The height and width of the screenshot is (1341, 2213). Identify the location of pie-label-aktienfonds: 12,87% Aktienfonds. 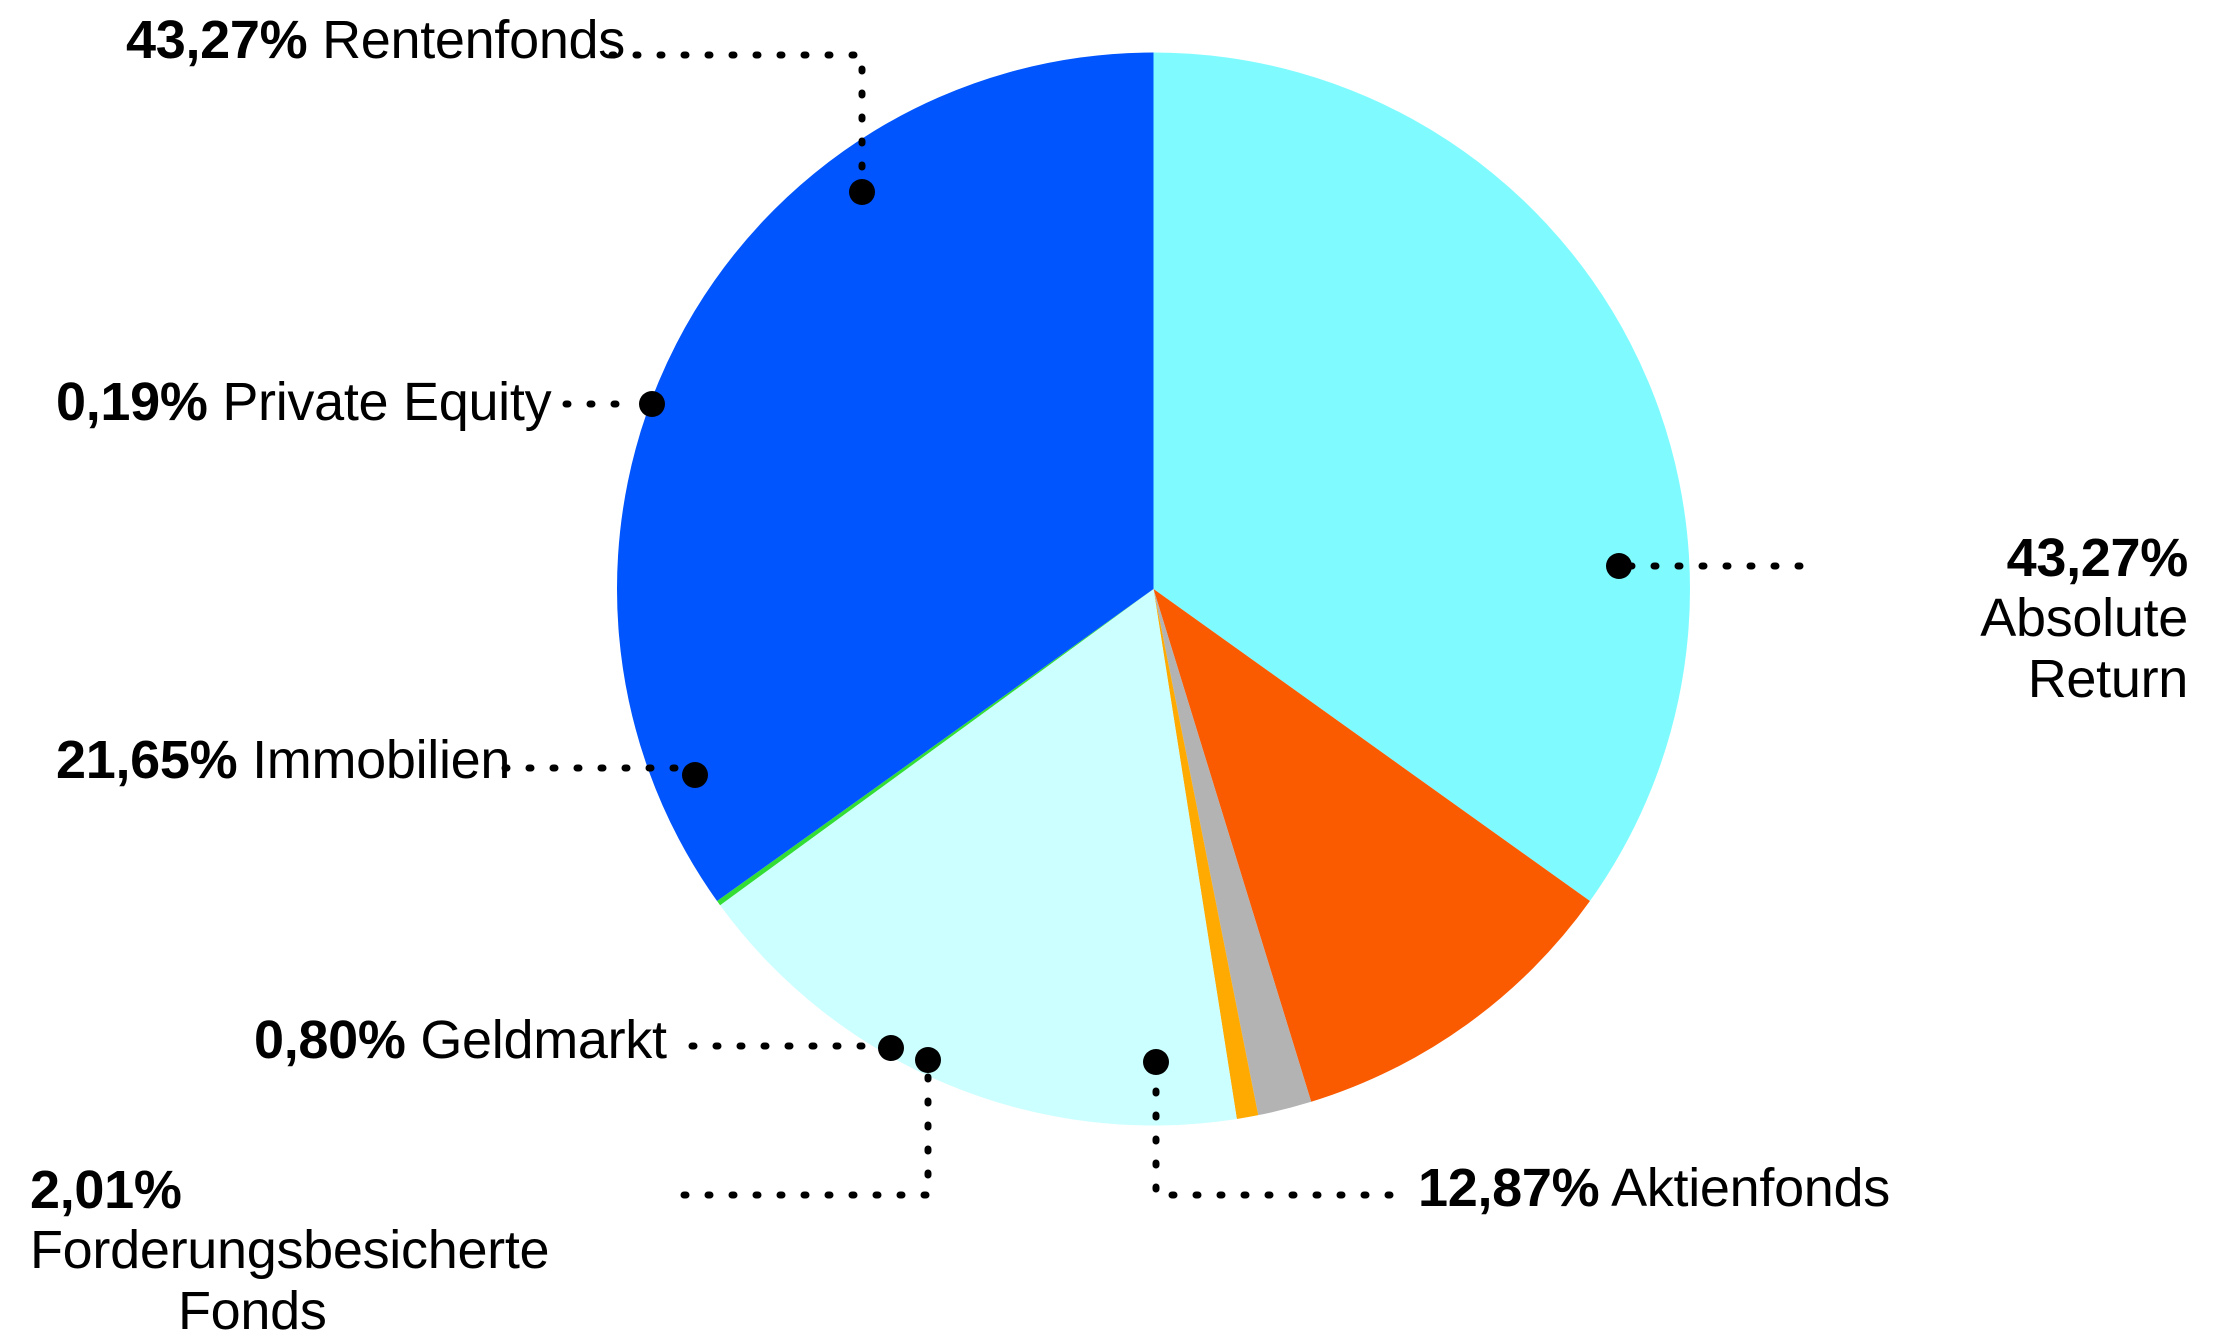
(1654, 1188).